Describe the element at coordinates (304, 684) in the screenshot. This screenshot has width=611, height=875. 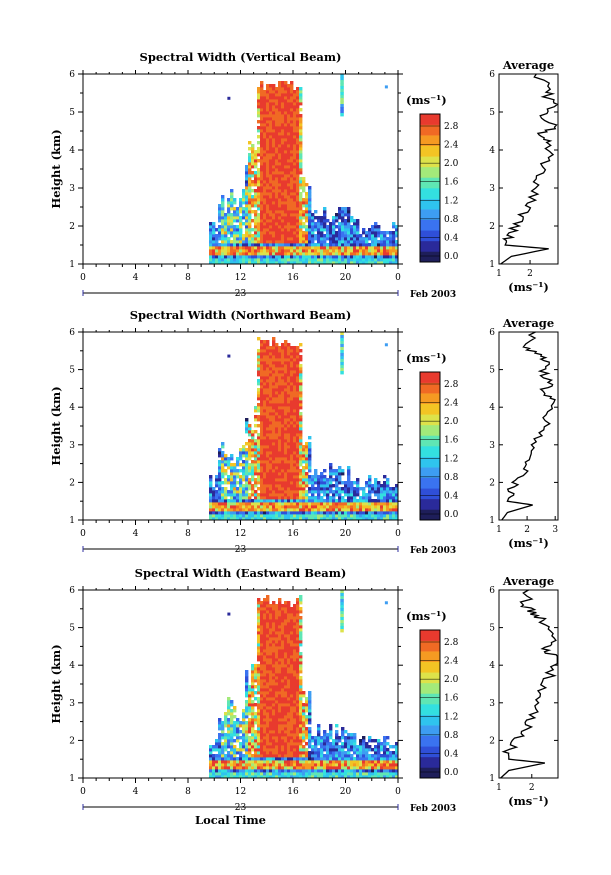
I see `heatmap` at that location.